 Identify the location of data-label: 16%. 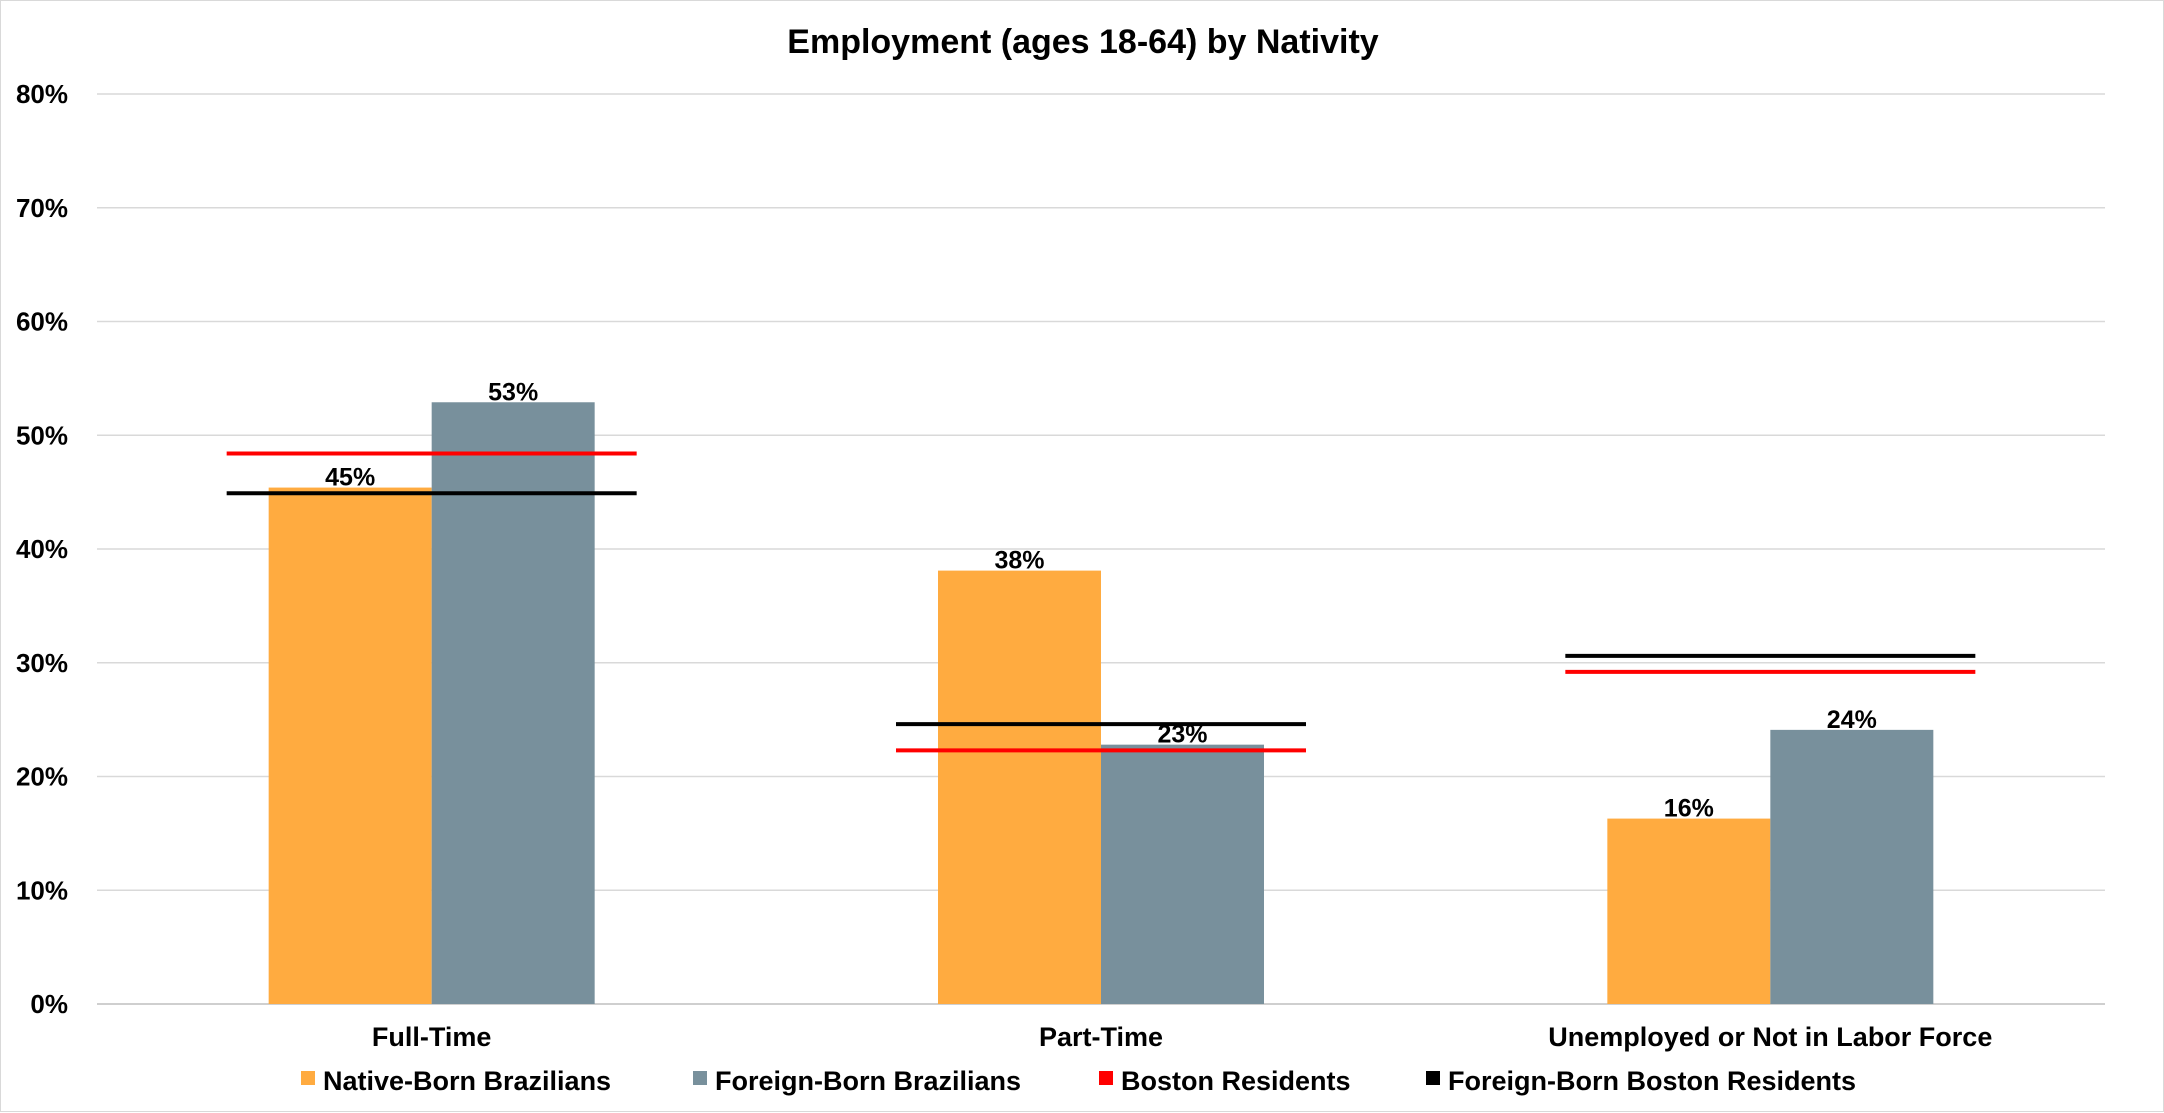
(1689, 809).